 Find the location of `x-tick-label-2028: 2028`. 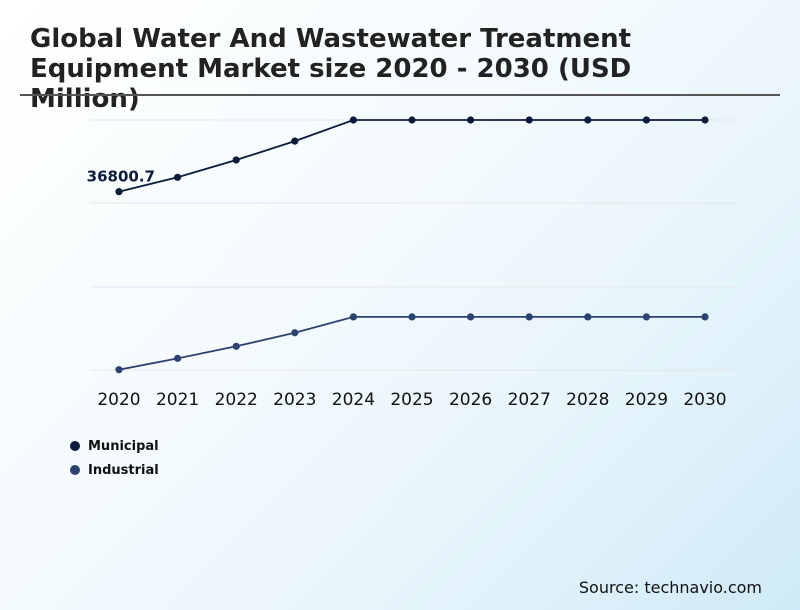

x-tick-label-2028: 2028 is located at coordinates (587, 400).